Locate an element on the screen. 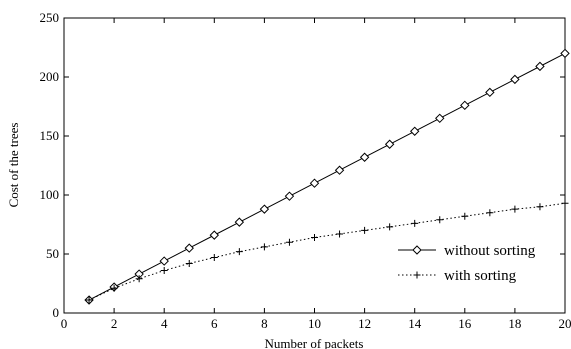 This screenshot has width=571, height=349. legend: without sorting with sorting is located at coordinates (467, 263).